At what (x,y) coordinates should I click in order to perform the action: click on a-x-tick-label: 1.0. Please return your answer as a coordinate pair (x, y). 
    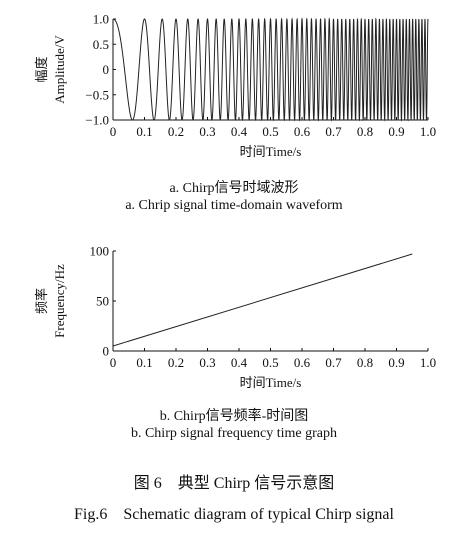
    Looking at the image, I should click on (428, 131).